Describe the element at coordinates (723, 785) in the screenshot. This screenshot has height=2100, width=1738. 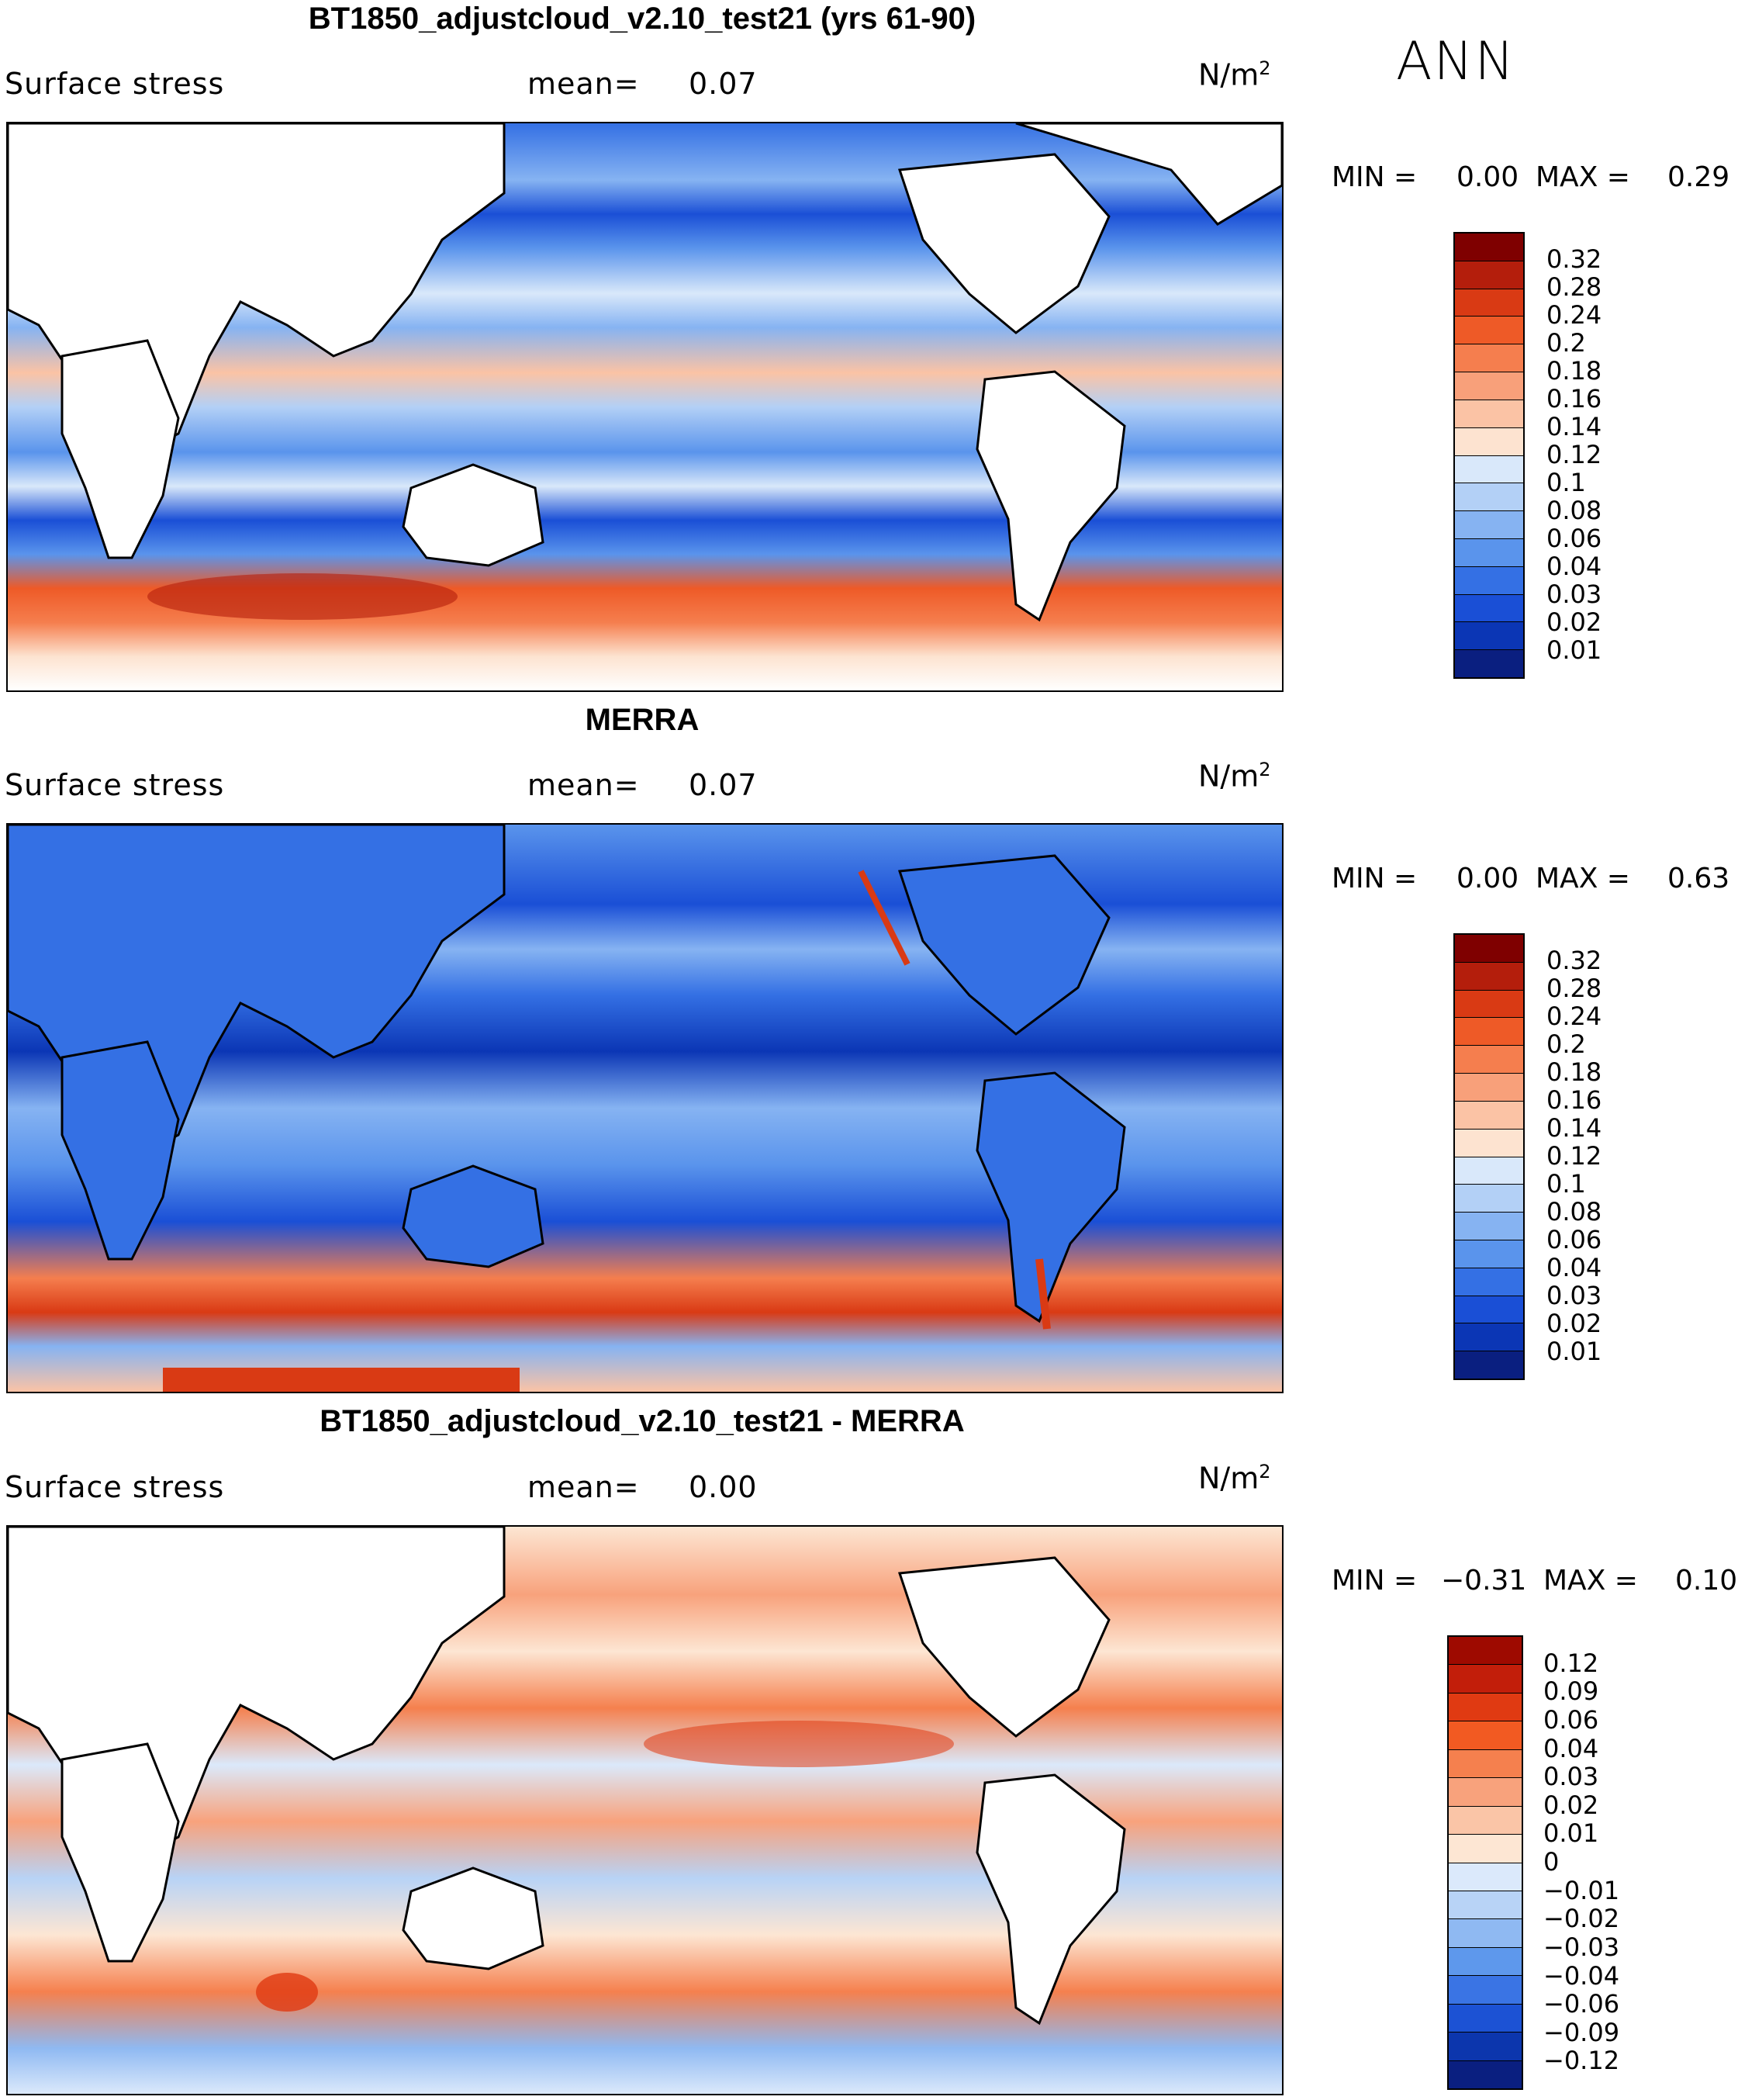
I see `panel-2-mean-value: 0.07` at that location.